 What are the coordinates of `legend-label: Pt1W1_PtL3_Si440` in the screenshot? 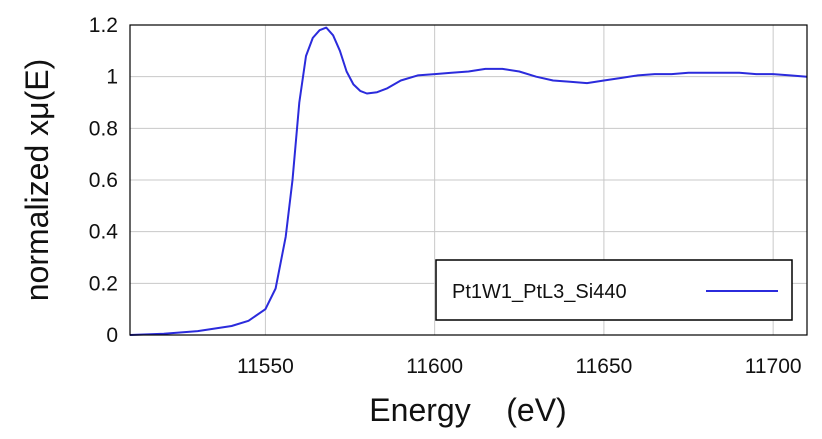 It's located at (539, 292).